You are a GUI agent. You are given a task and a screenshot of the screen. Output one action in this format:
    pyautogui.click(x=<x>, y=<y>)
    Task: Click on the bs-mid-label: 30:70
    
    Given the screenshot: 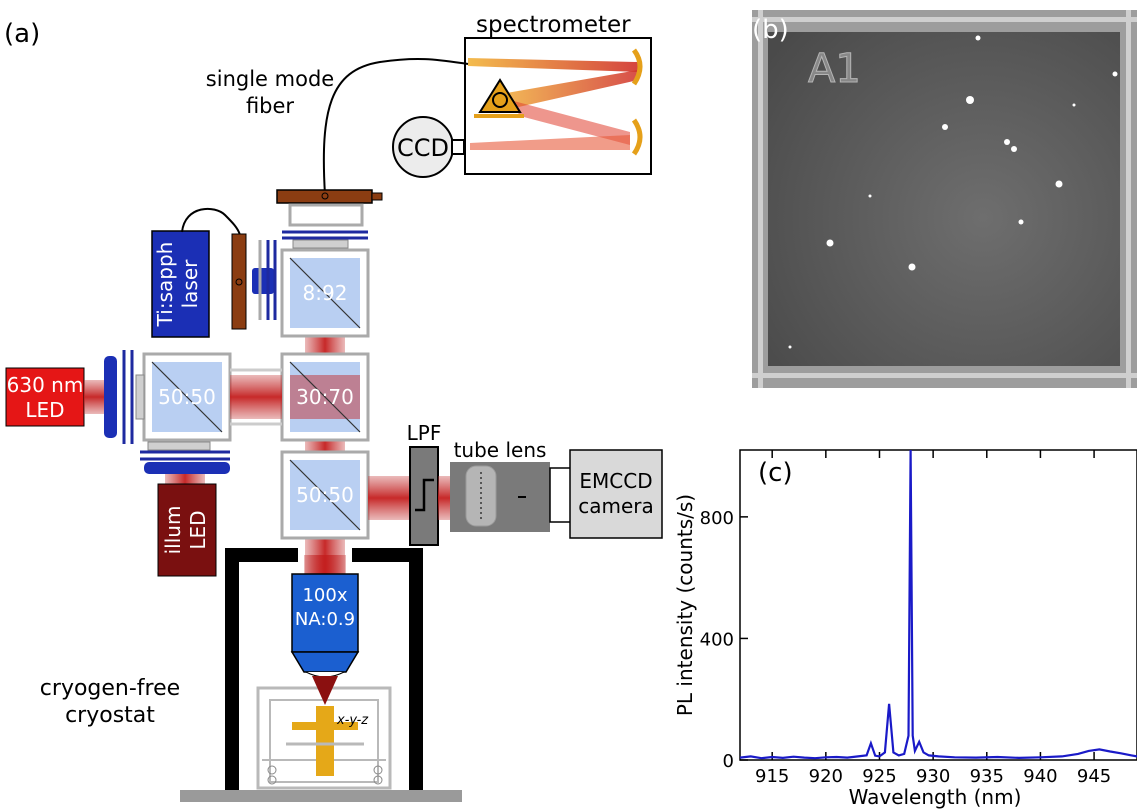 What is the action you would take?
    pyautogui.click(x=325, y=397)
    